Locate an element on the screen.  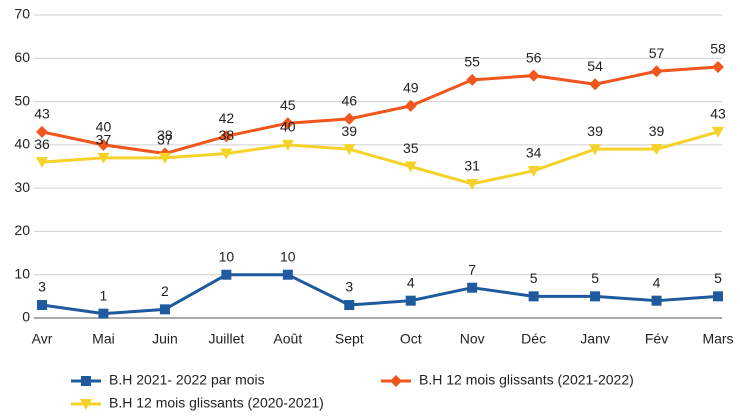
data-label: 31 is located at coordinates (472, 166).